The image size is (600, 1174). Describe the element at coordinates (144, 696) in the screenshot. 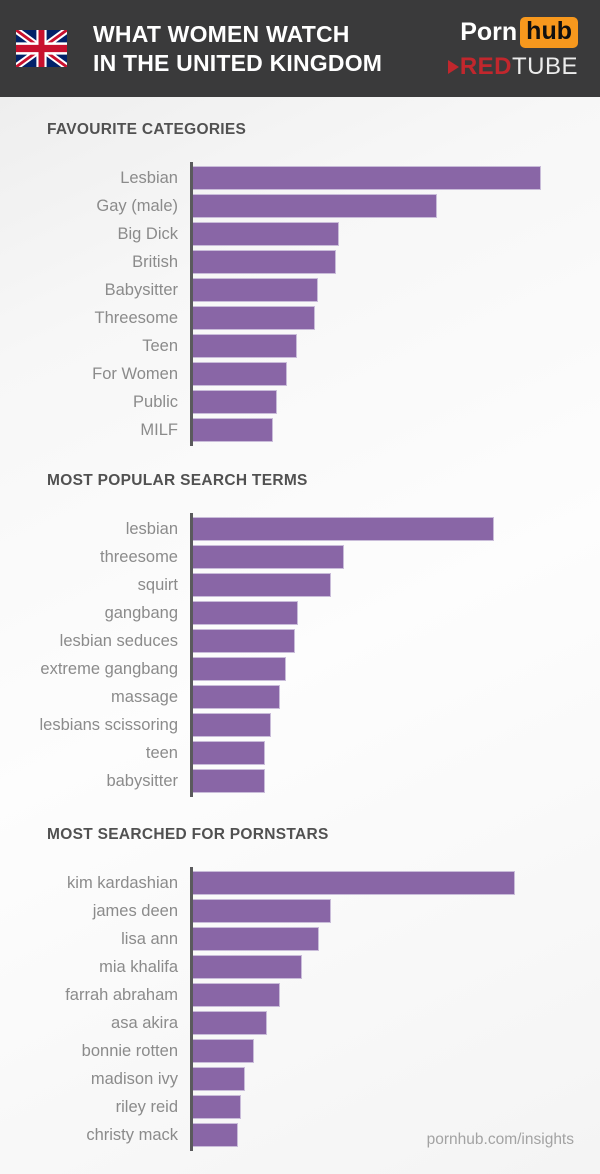

I see `bar-label: massage` at that location.